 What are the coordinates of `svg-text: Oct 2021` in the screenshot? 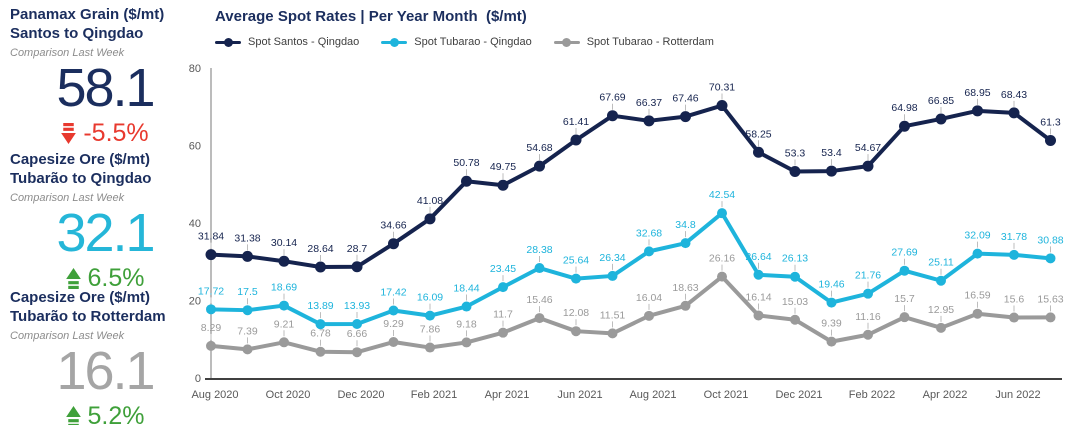 It's located at (726, 395).